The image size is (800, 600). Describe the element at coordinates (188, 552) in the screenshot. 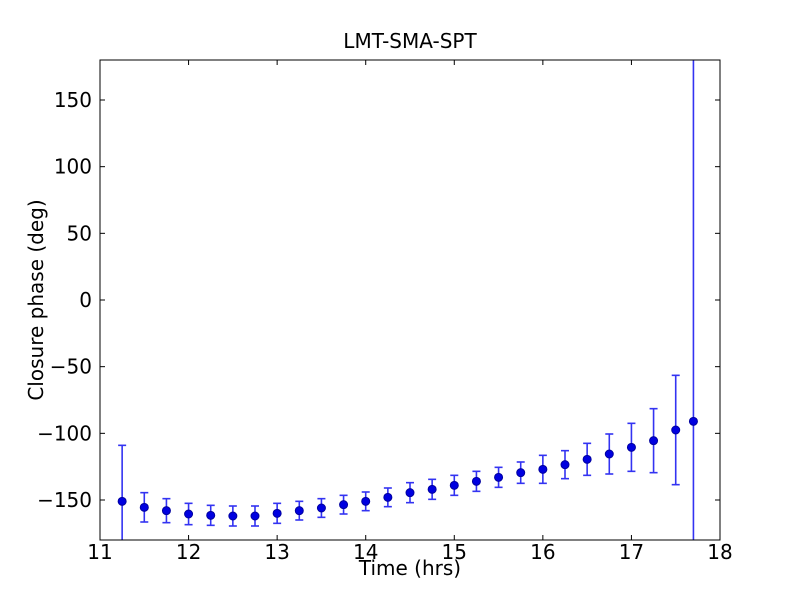

I see `x-tick-label: 12` at that location.